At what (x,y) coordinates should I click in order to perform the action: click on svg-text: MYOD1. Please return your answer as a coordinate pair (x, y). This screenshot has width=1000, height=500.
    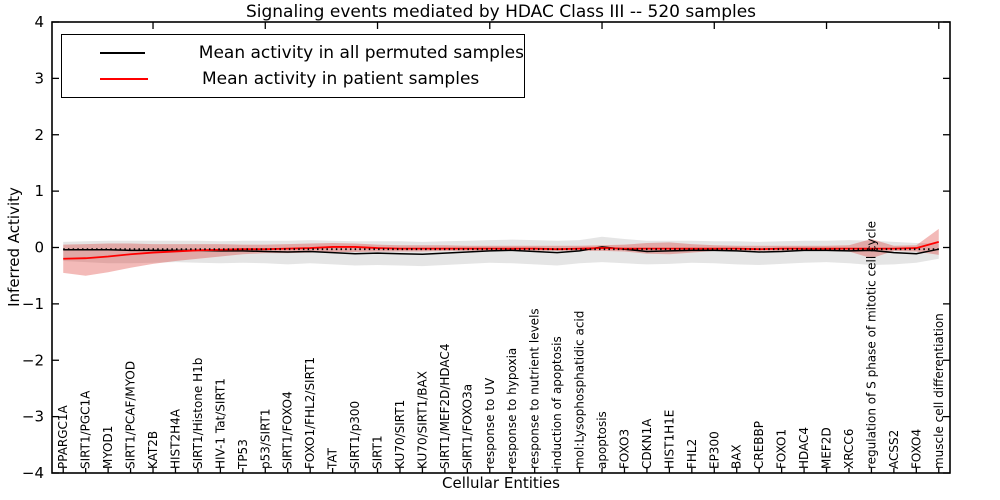
    Looking at the image, I should click on (108, 447).